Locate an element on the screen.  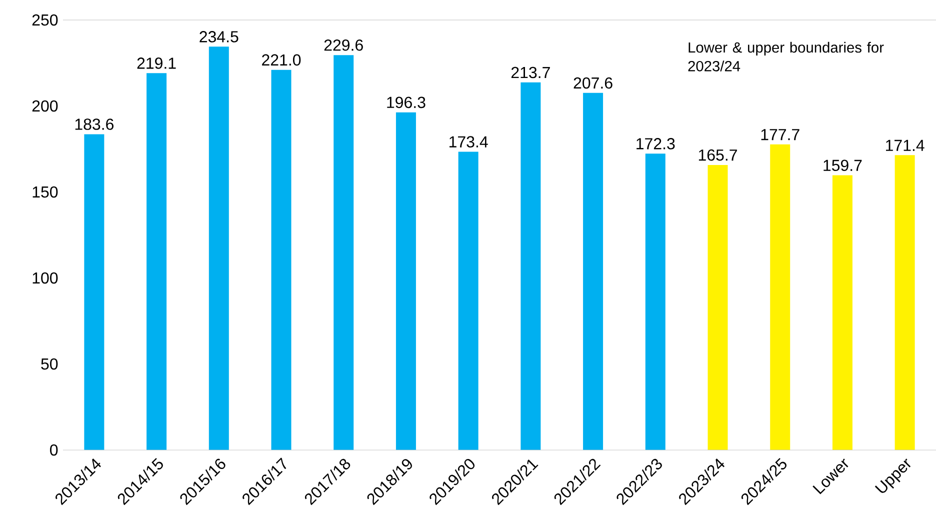
data-label: 219.1 is located at coordinates (156, 63).